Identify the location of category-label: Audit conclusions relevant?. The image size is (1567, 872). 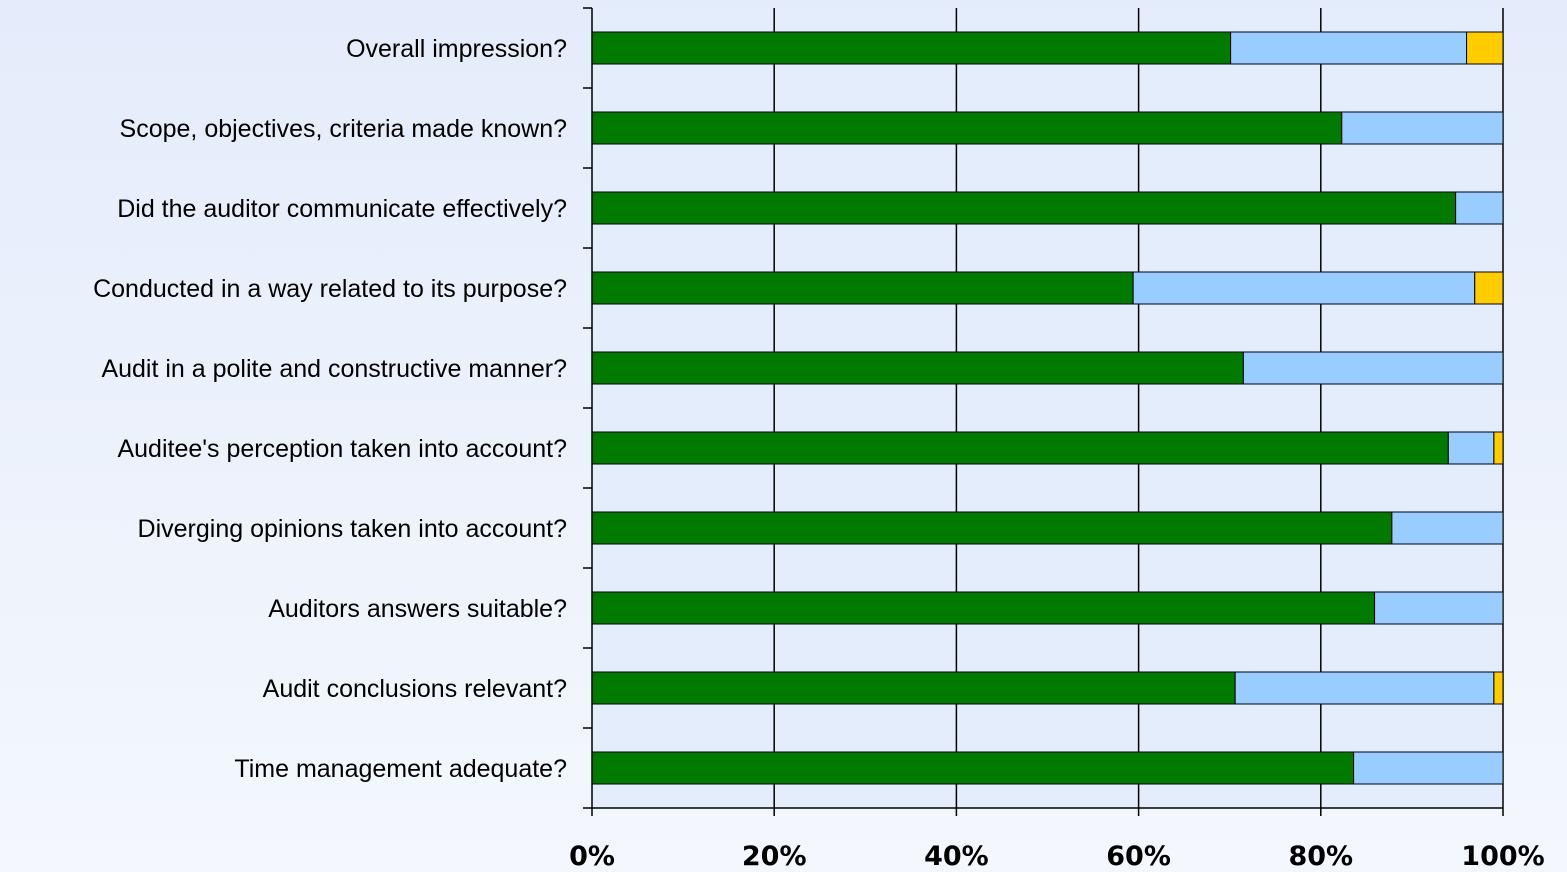
(415, 689).